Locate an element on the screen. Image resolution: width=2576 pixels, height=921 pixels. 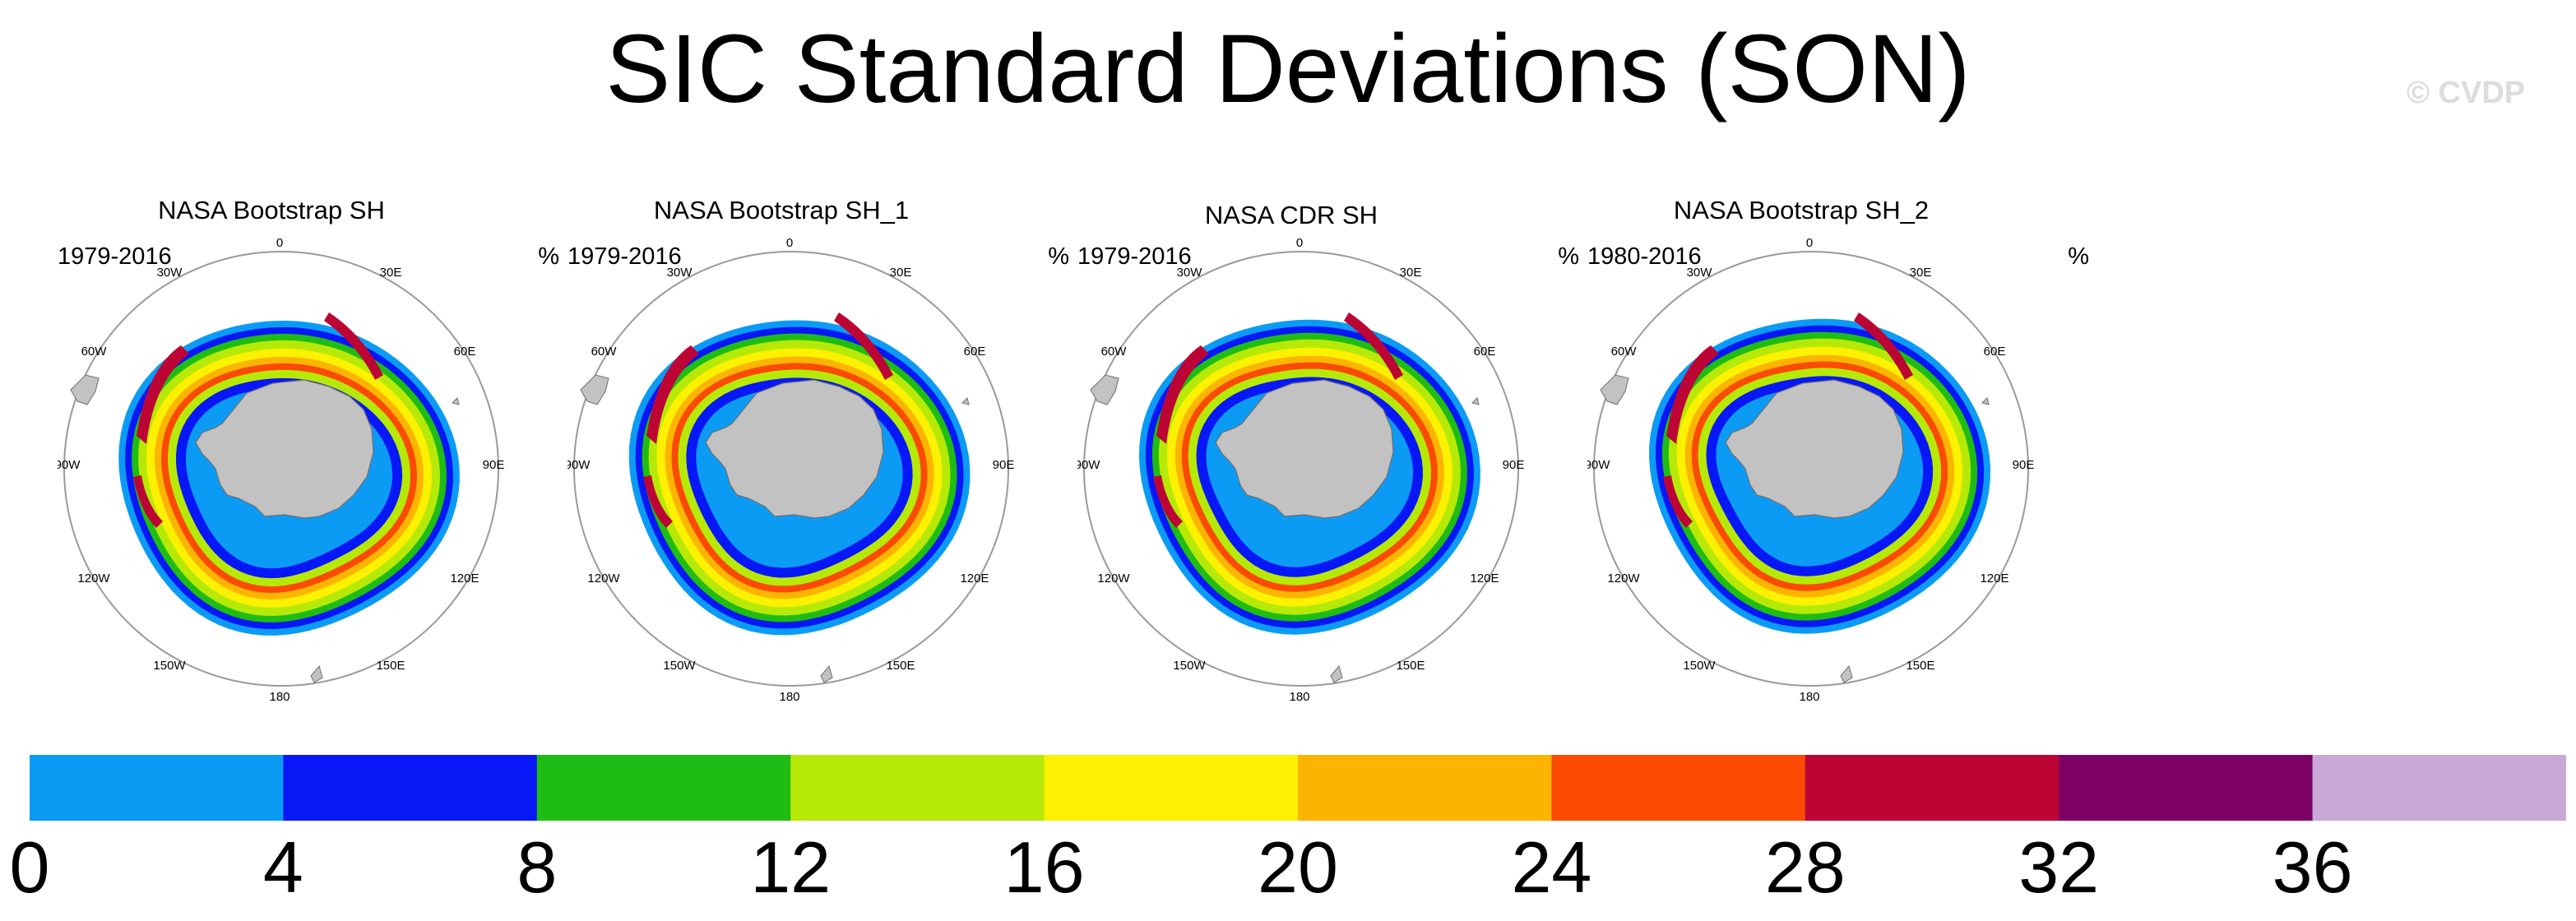
colorbar-tick-label: 0 is located at coordinates (30, 867).